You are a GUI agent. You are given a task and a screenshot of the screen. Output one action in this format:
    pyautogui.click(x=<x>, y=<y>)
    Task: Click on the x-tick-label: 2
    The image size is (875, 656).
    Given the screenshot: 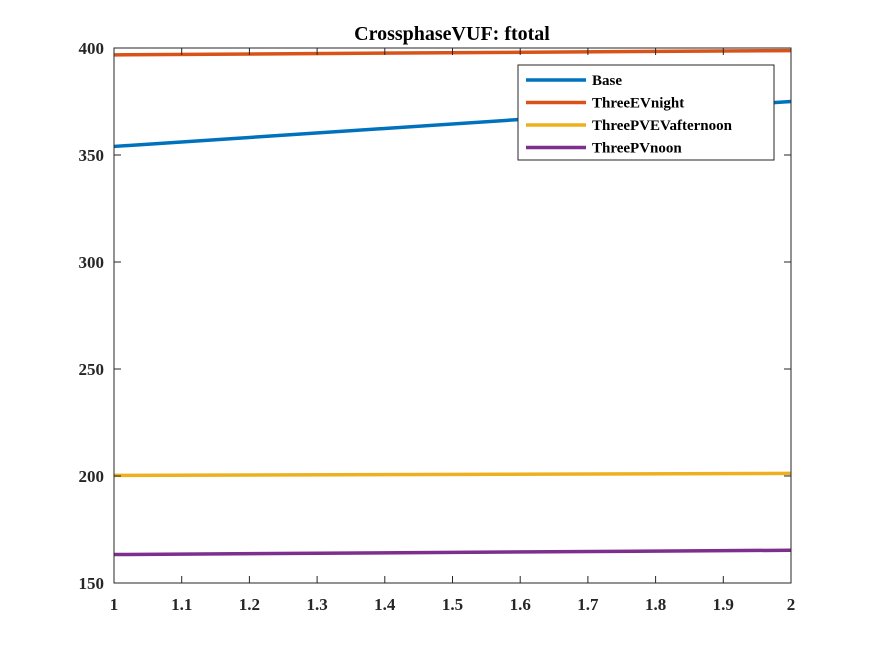 What is the action you would take?
    pyautogui.click(x=791, y=604)
    